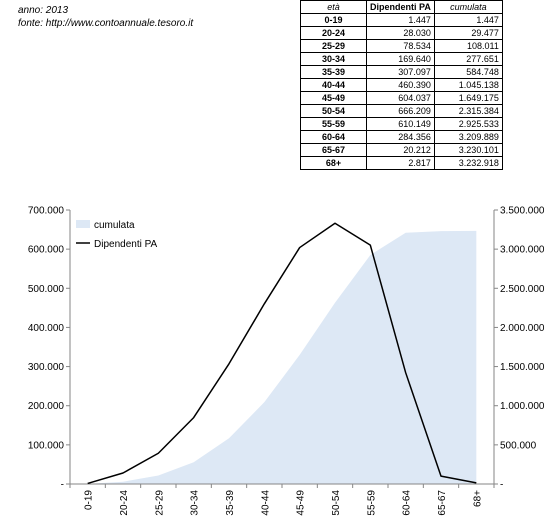 Image resolution: width=560 pixels, height=530 pixels. I want to click on table-row: 25-29 78.534 108.011, so click(401, 46).